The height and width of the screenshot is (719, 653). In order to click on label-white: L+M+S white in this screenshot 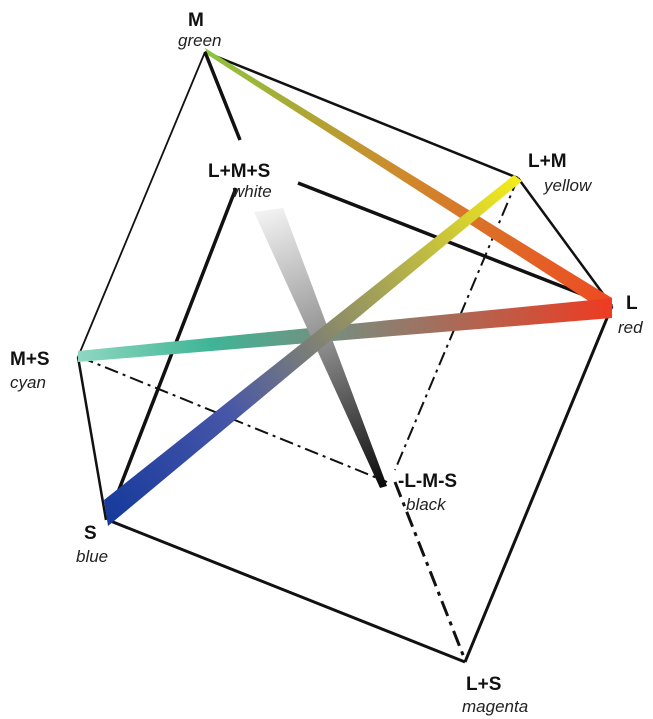, I will do `click(240, 181)`.